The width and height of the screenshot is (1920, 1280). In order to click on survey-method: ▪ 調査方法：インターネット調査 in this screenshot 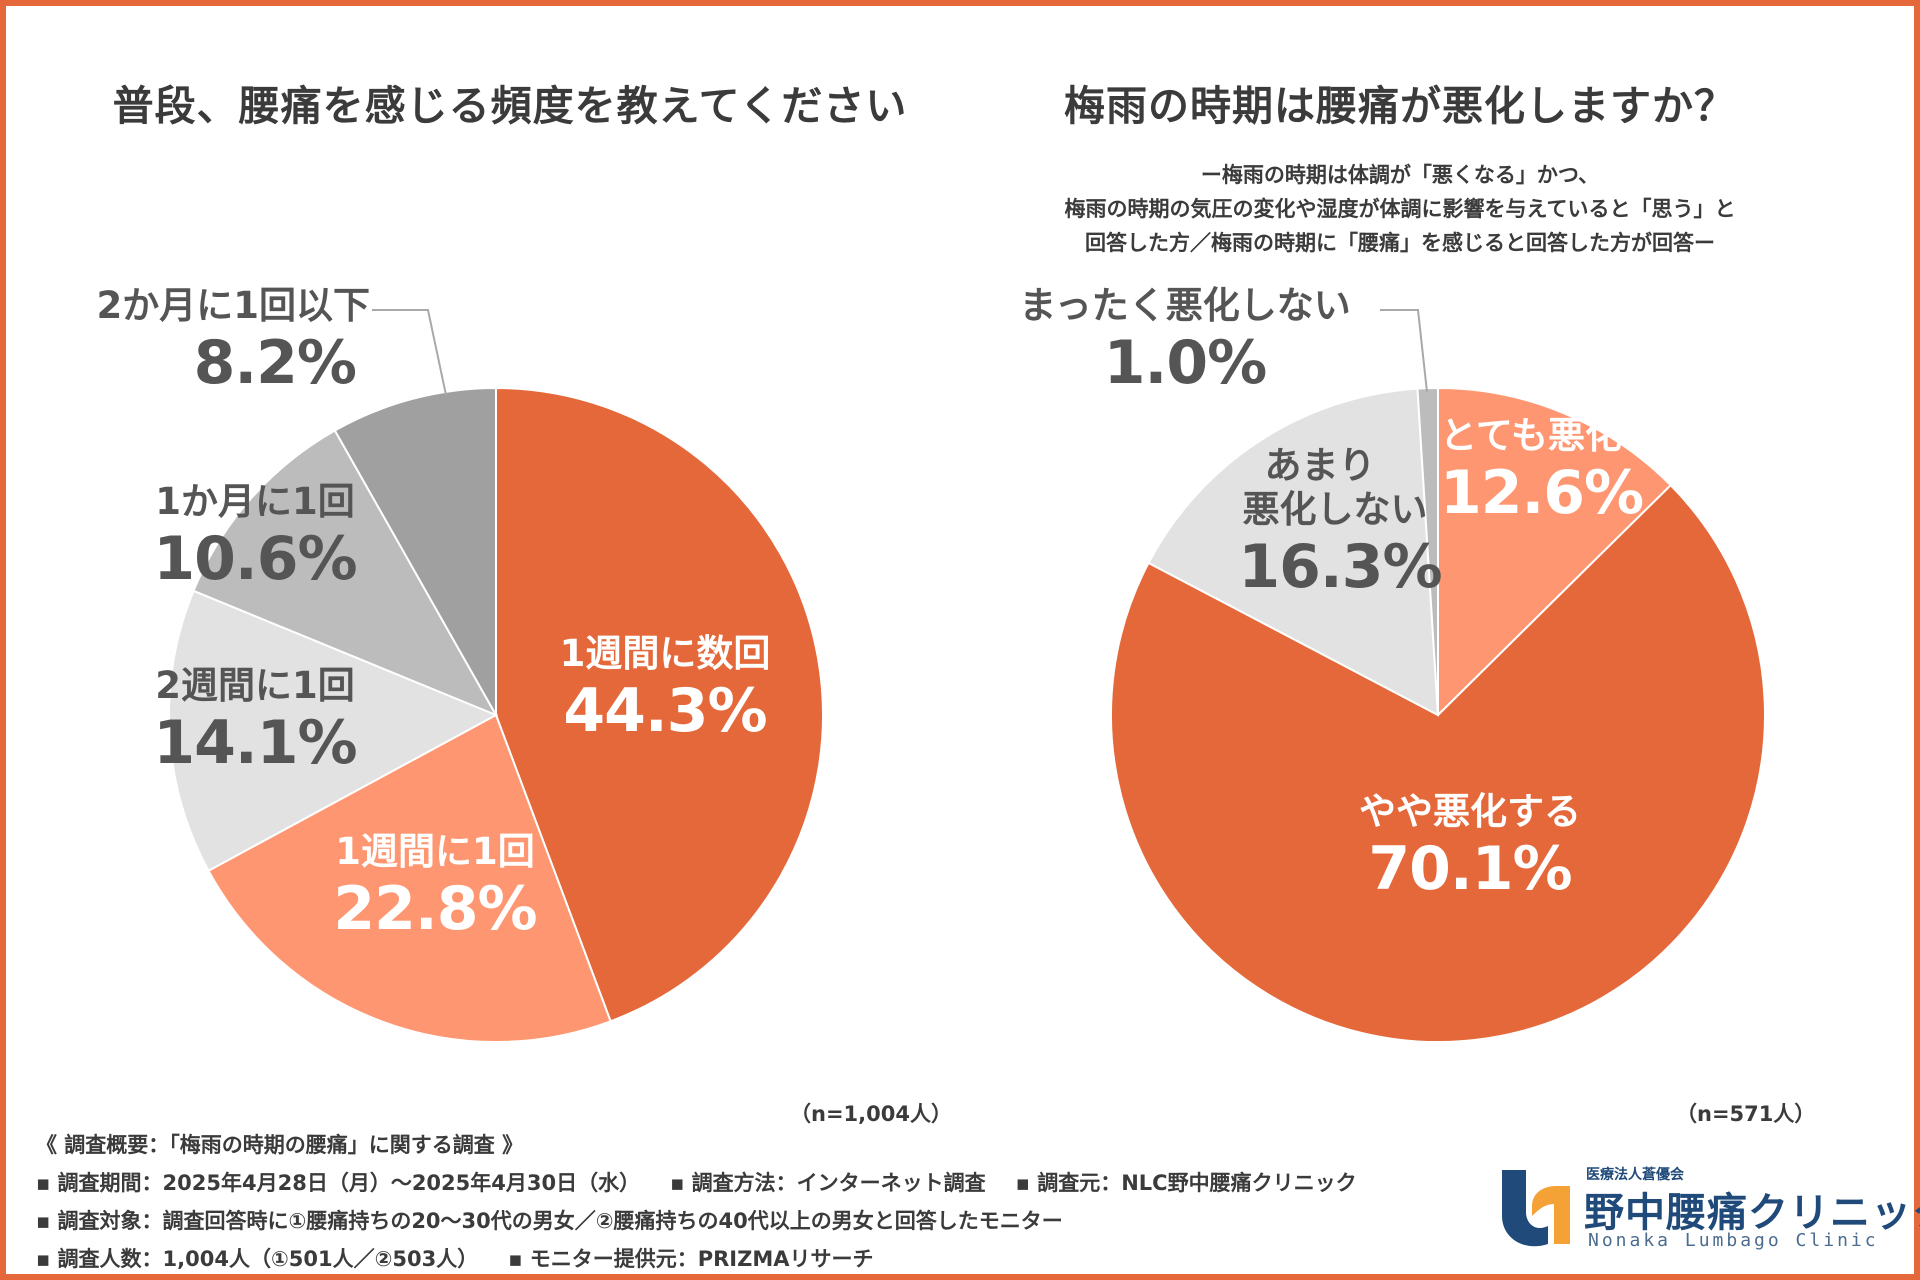, I will do `click(828, 1183)`.